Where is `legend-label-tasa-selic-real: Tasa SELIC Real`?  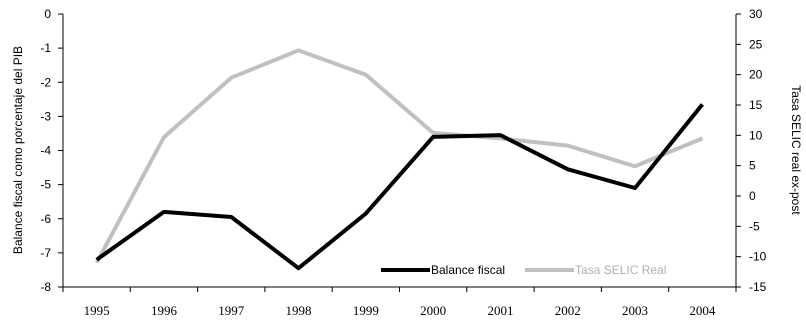 legend-label-tasa-selic-real: Tasa SELIC Real is located at coordinates (620, 270).